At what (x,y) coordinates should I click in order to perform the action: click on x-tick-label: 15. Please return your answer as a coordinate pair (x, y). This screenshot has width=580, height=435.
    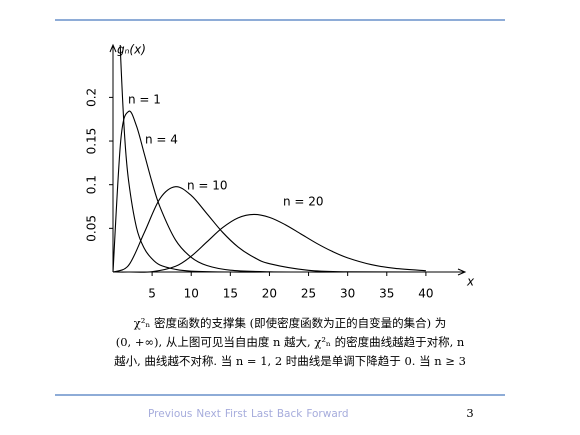
    Looking at the image, I should click on (230, 294).